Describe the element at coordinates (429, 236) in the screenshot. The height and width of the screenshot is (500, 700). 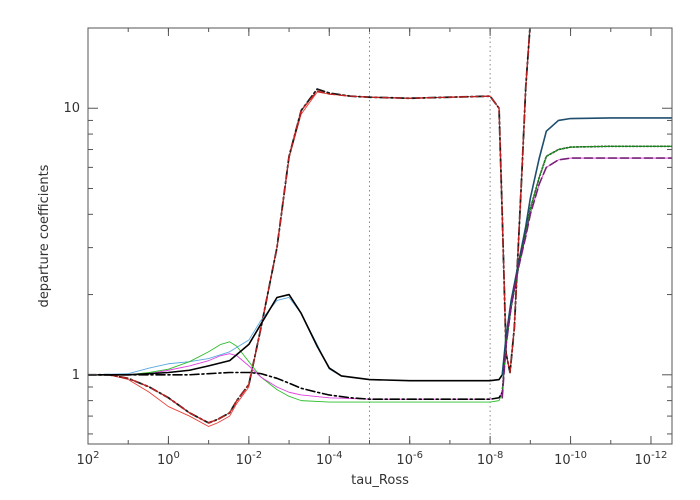
I see `reference-lines` at that location.